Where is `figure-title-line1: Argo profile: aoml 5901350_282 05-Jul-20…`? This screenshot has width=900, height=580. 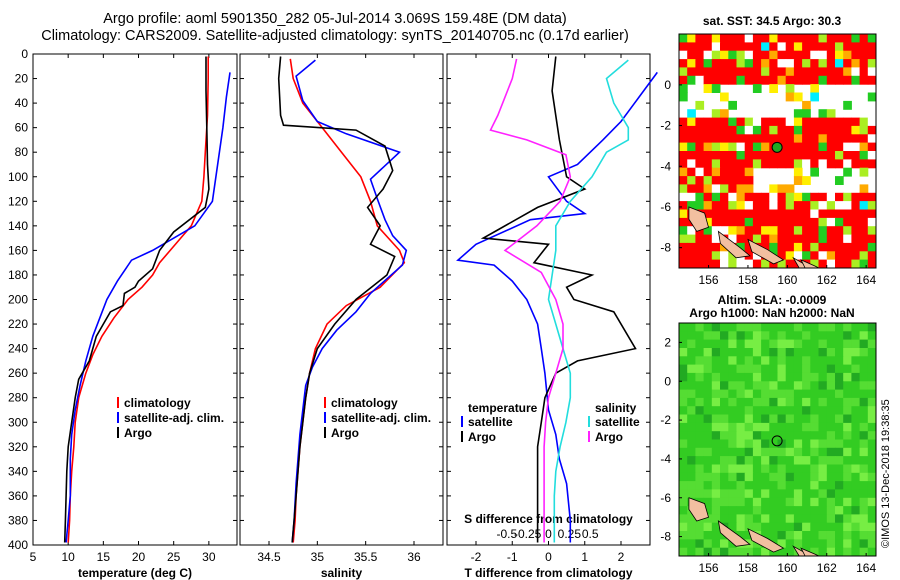 figure-title-line1: Argo profile: aoml 5901350_282 05-Jul-20… is located at coordinates (335, 19).